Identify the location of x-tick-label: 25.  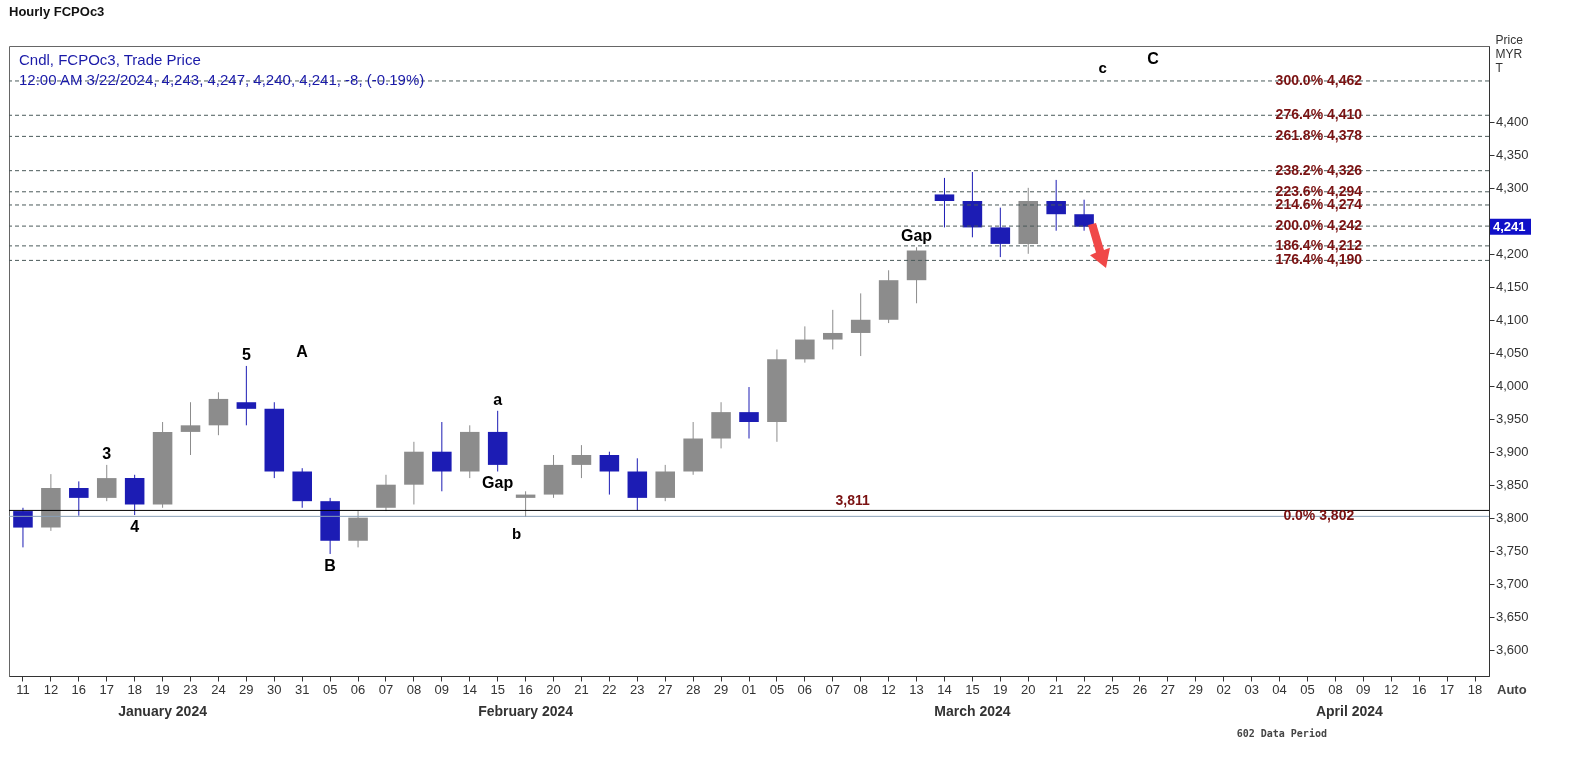
(1112, 689).